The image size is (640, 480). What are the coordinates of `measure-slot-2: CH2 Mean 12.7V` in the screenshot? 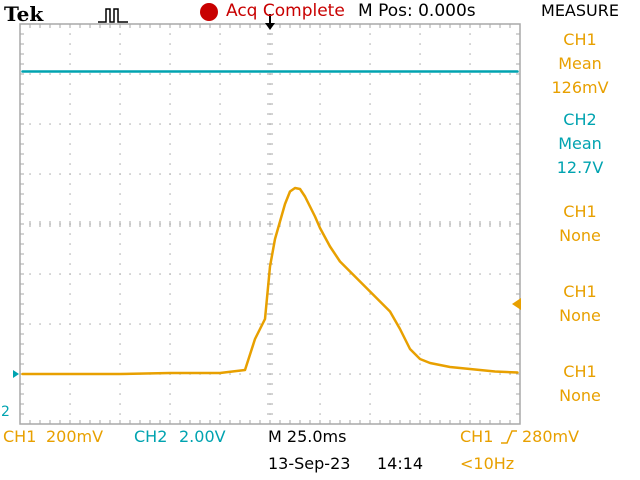 It's located at (580, 144).